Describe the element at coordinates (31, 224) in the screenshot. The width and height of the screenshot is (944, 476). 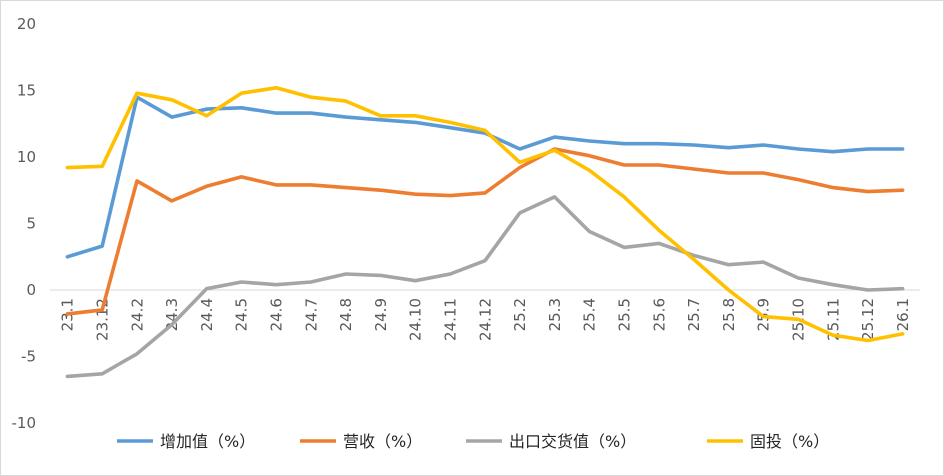
I see `y-tick-label: 5` at that location.